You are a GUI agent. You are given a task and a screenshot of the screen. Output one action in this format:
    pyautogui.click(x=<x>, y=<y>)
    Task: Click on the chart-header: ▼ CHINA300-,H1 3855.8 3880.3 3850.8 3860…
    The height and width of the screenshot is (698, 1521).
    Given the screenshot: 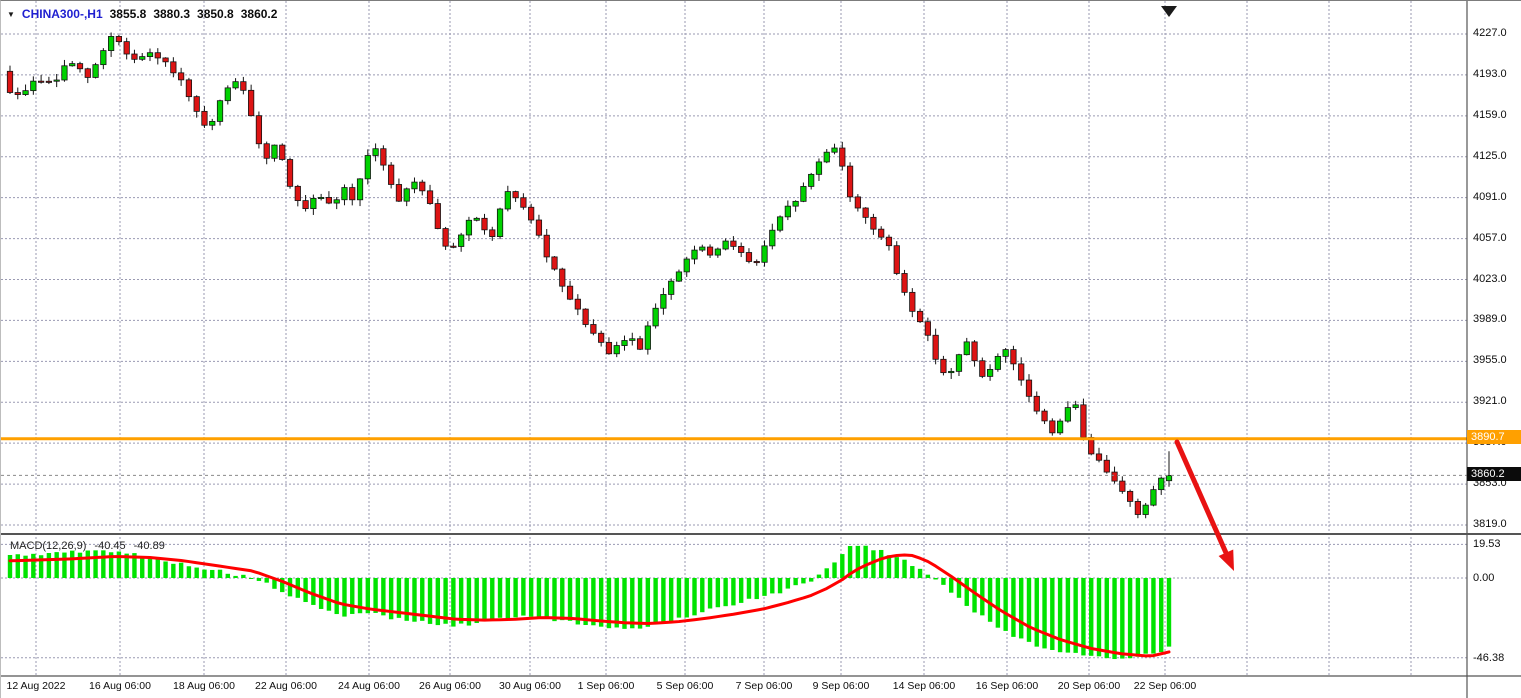 What is the action you would take?
    pyautogui.click(x=142, y=14)
    